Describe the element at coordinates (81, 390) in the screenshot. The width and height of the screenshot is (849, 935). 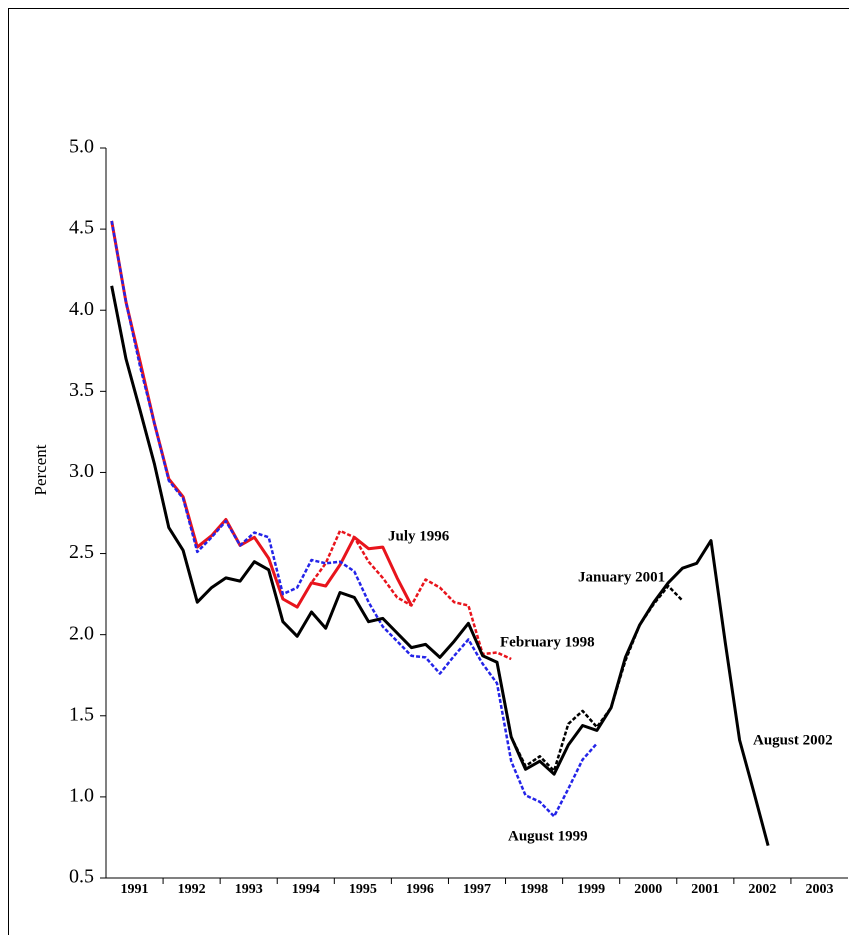
I see `y-tick-label: 3.5` at that location.